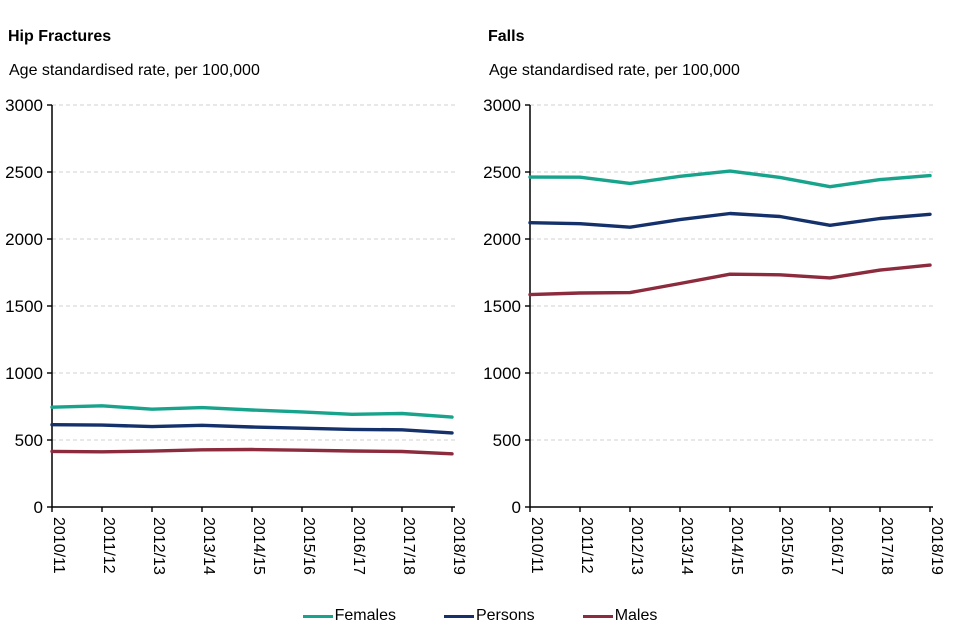 The height and width of the screenshot is (640, 960). What do you see at coordinates (317, 616) in the screenshot?
I see `females-line-swatch` at bounding box center [317, 616].